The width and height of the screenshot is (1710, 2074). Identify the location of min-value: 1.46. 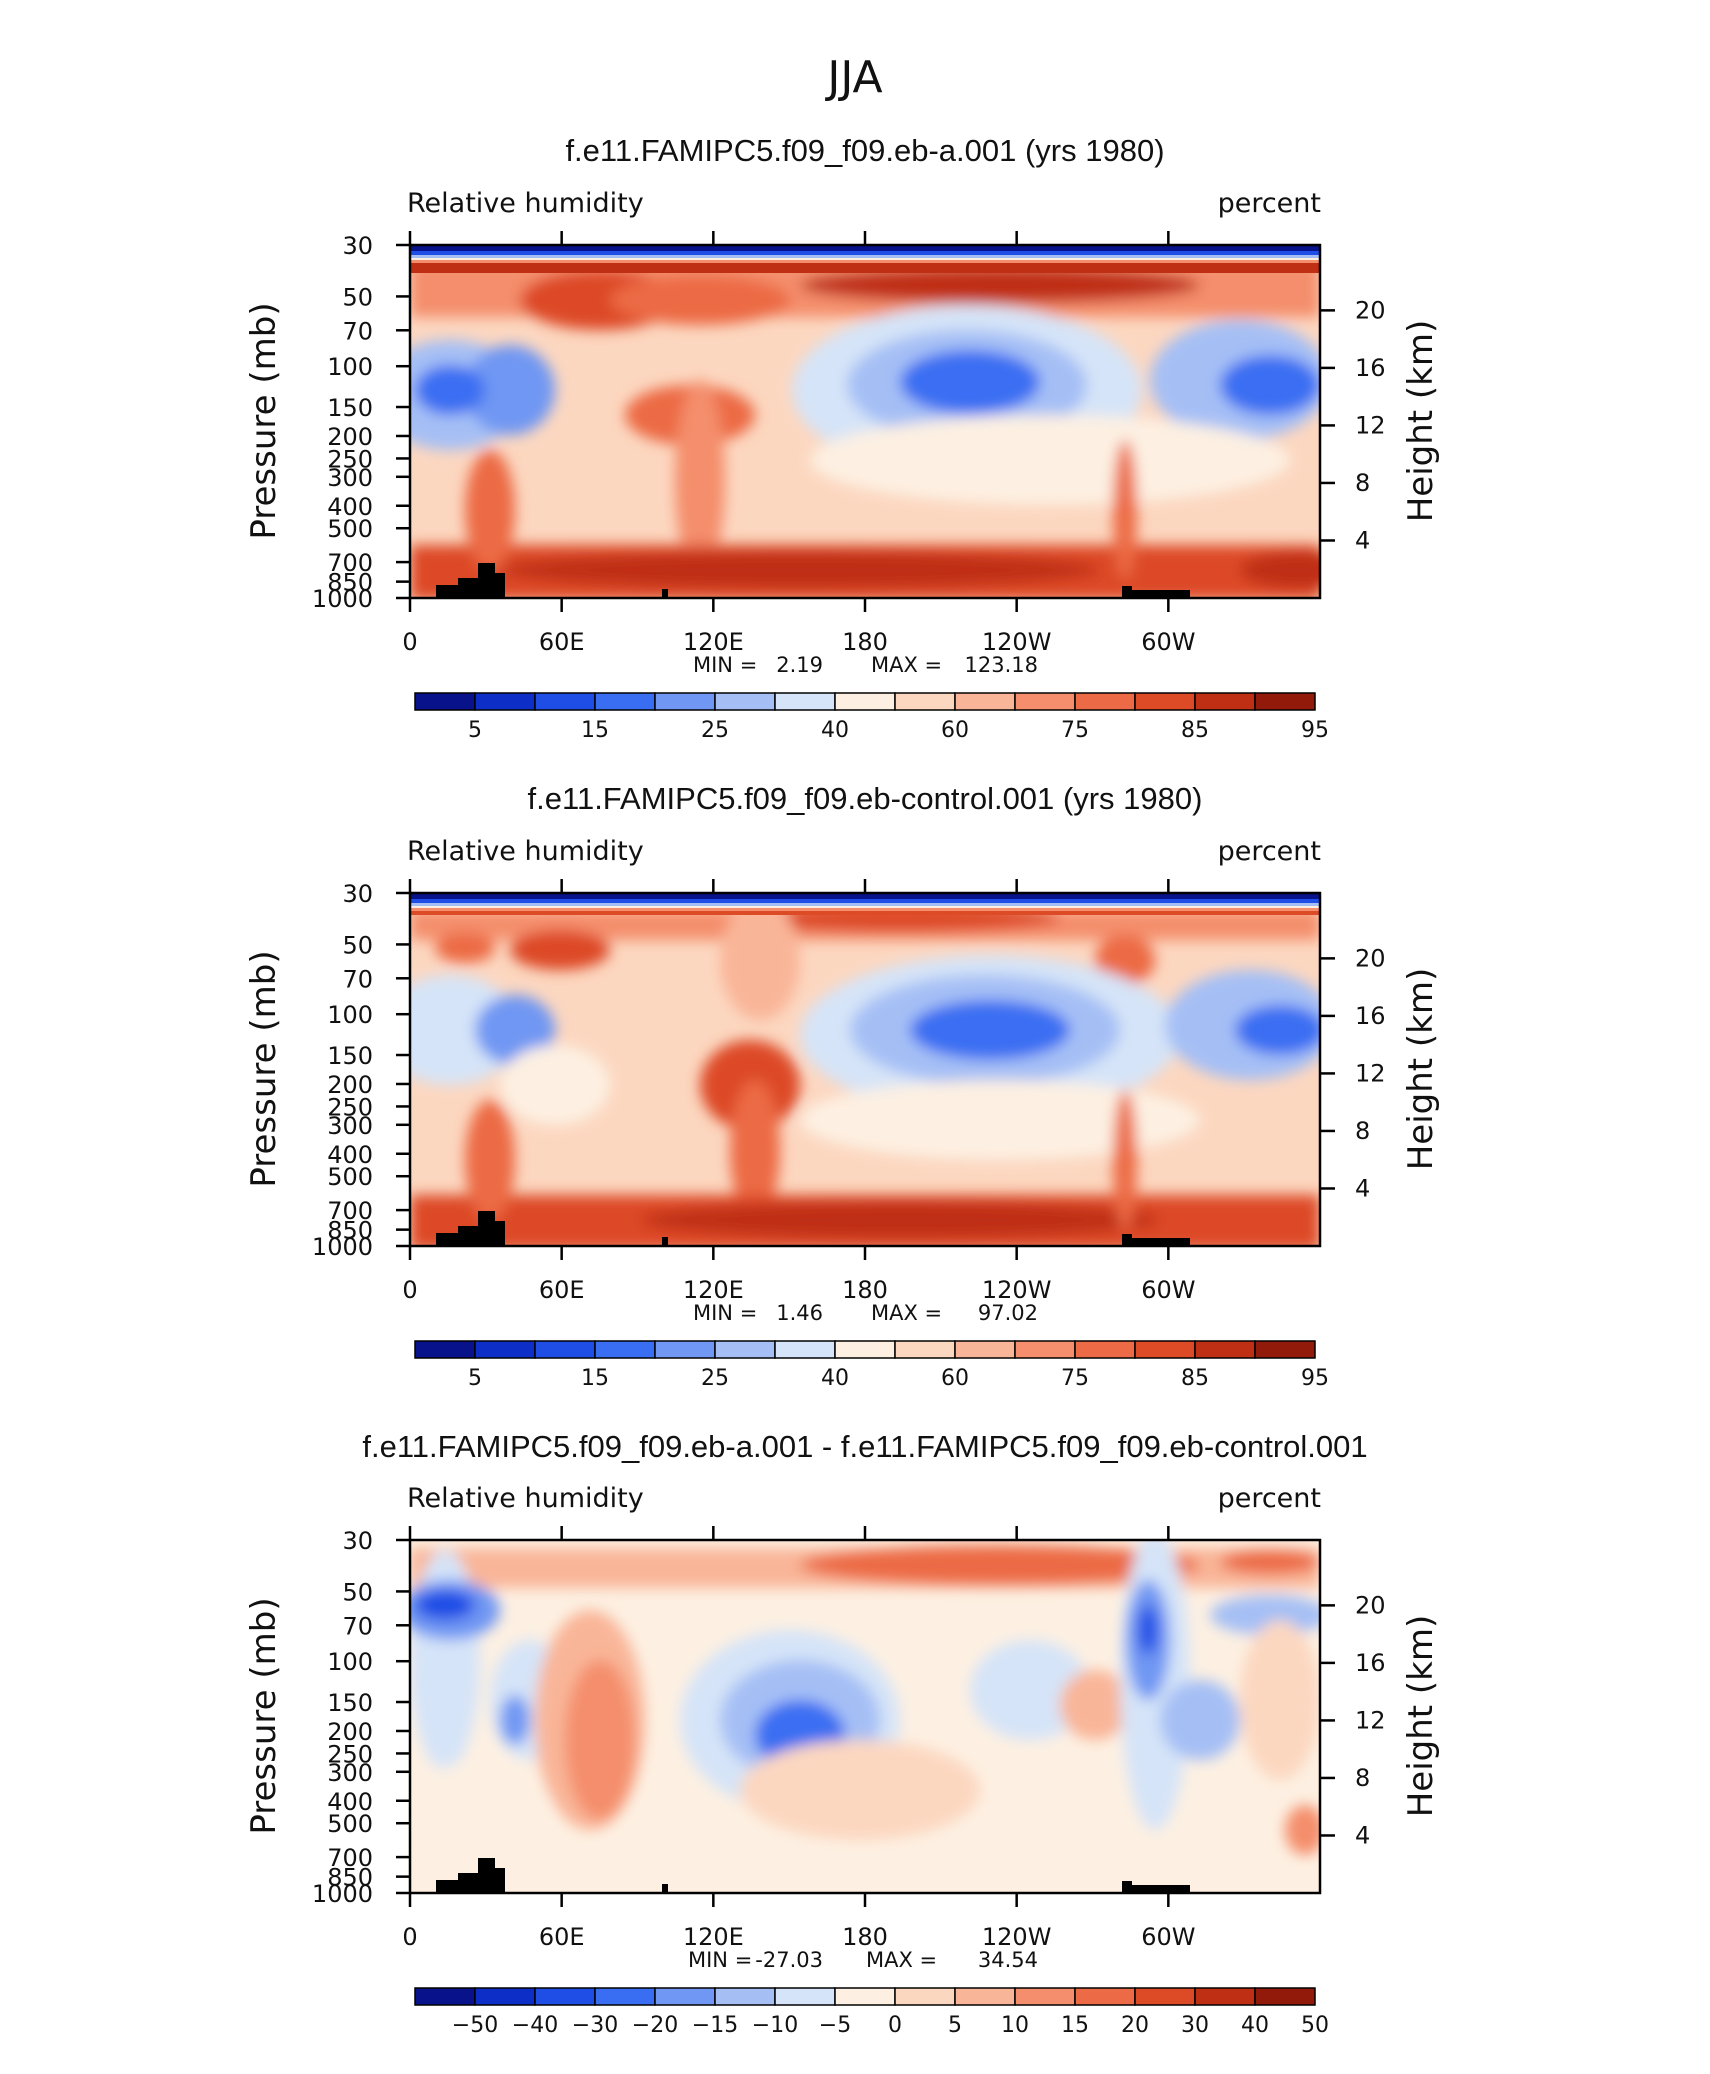
(799, 1313).